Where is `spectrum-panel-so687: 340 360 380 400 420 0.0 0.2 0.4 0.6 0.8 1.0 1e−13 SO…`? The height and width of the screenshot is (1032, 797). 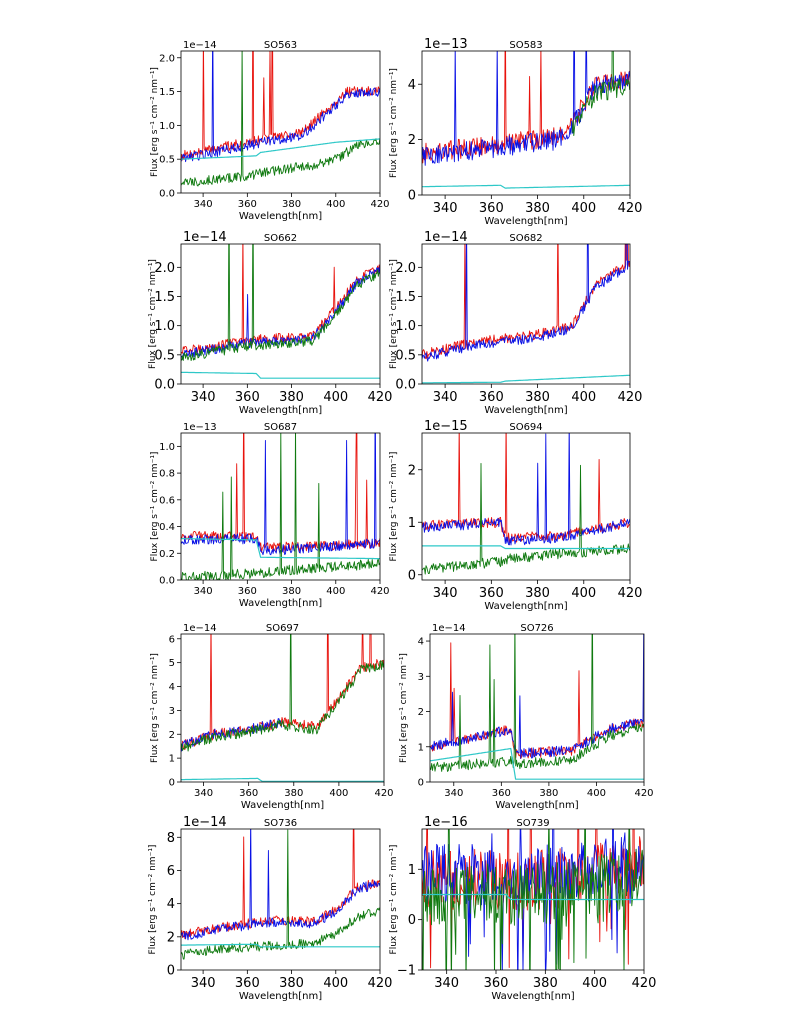 spectrum-panel-so687: 340 360 380 400 420 0.0 0.2 0.4 0.6 0.8 1.0 1e−13 SO… is located at coordinates (270, 515).